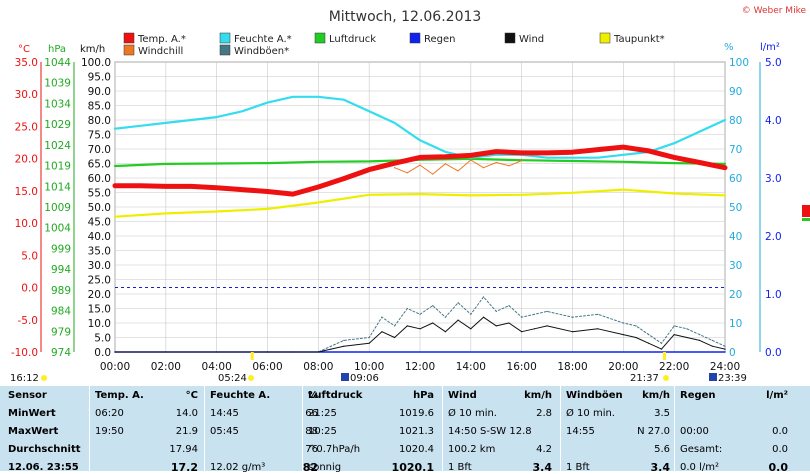 This screenshot has width=810, height=474. Describe the element at coordinates (806, 211) in the screenshot. I see `next-chart-fragment` at that location.